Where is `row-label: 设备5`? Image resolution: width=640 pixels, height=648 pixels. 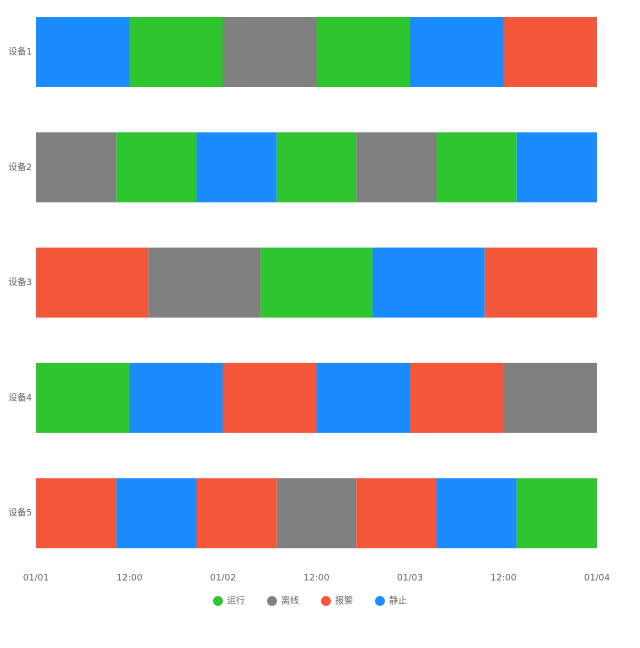
row-label: 设备5 is located at coordinates (20, 513).